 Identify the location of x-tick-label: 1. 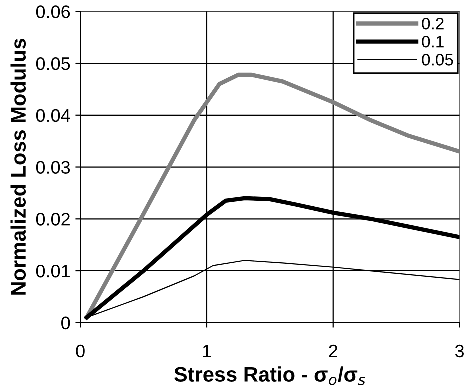
(207, 351).